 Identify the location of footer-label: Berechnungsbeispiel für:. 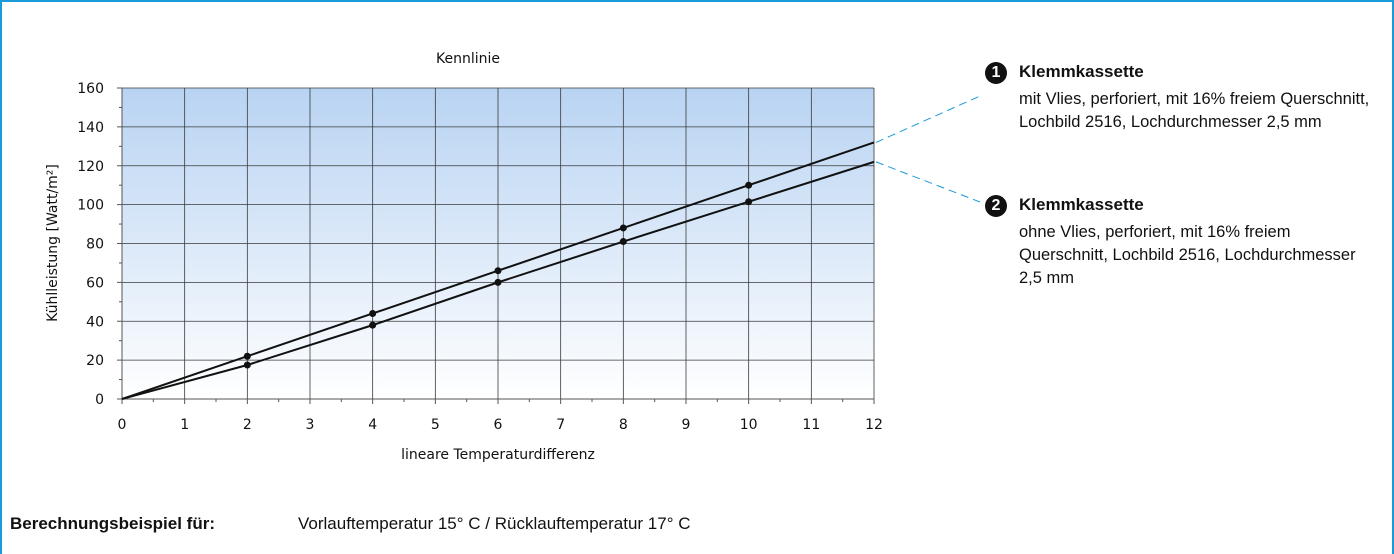
(112, 523).